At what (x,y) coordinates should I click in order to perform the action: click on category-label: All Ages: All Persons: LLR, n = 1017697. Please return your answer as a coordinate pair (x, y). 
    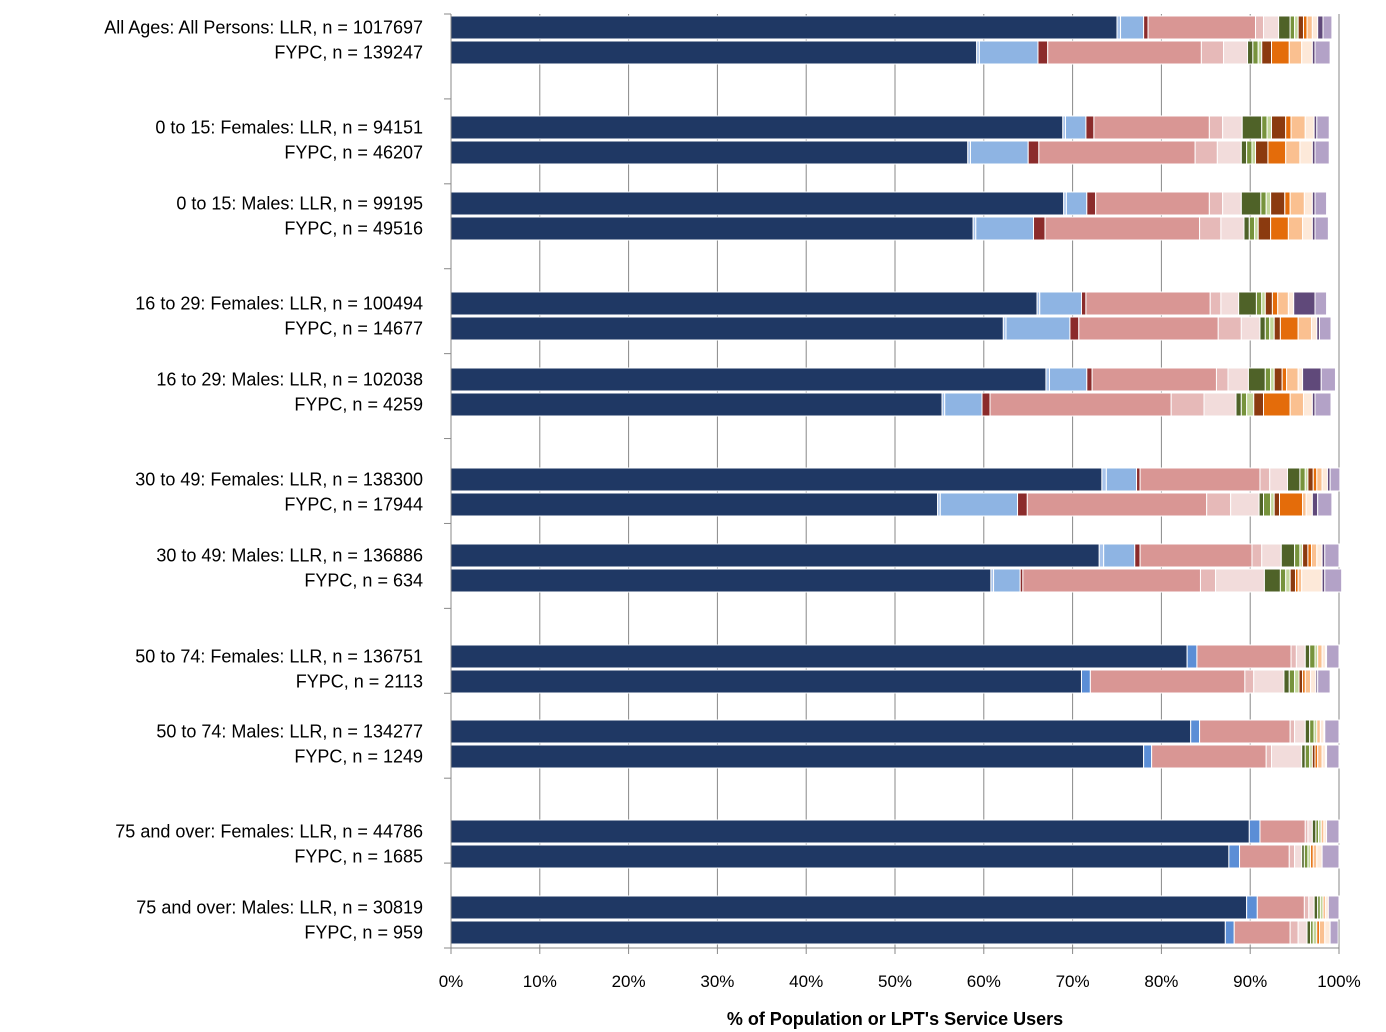
    Looking at the image, I should click on (263, 28).